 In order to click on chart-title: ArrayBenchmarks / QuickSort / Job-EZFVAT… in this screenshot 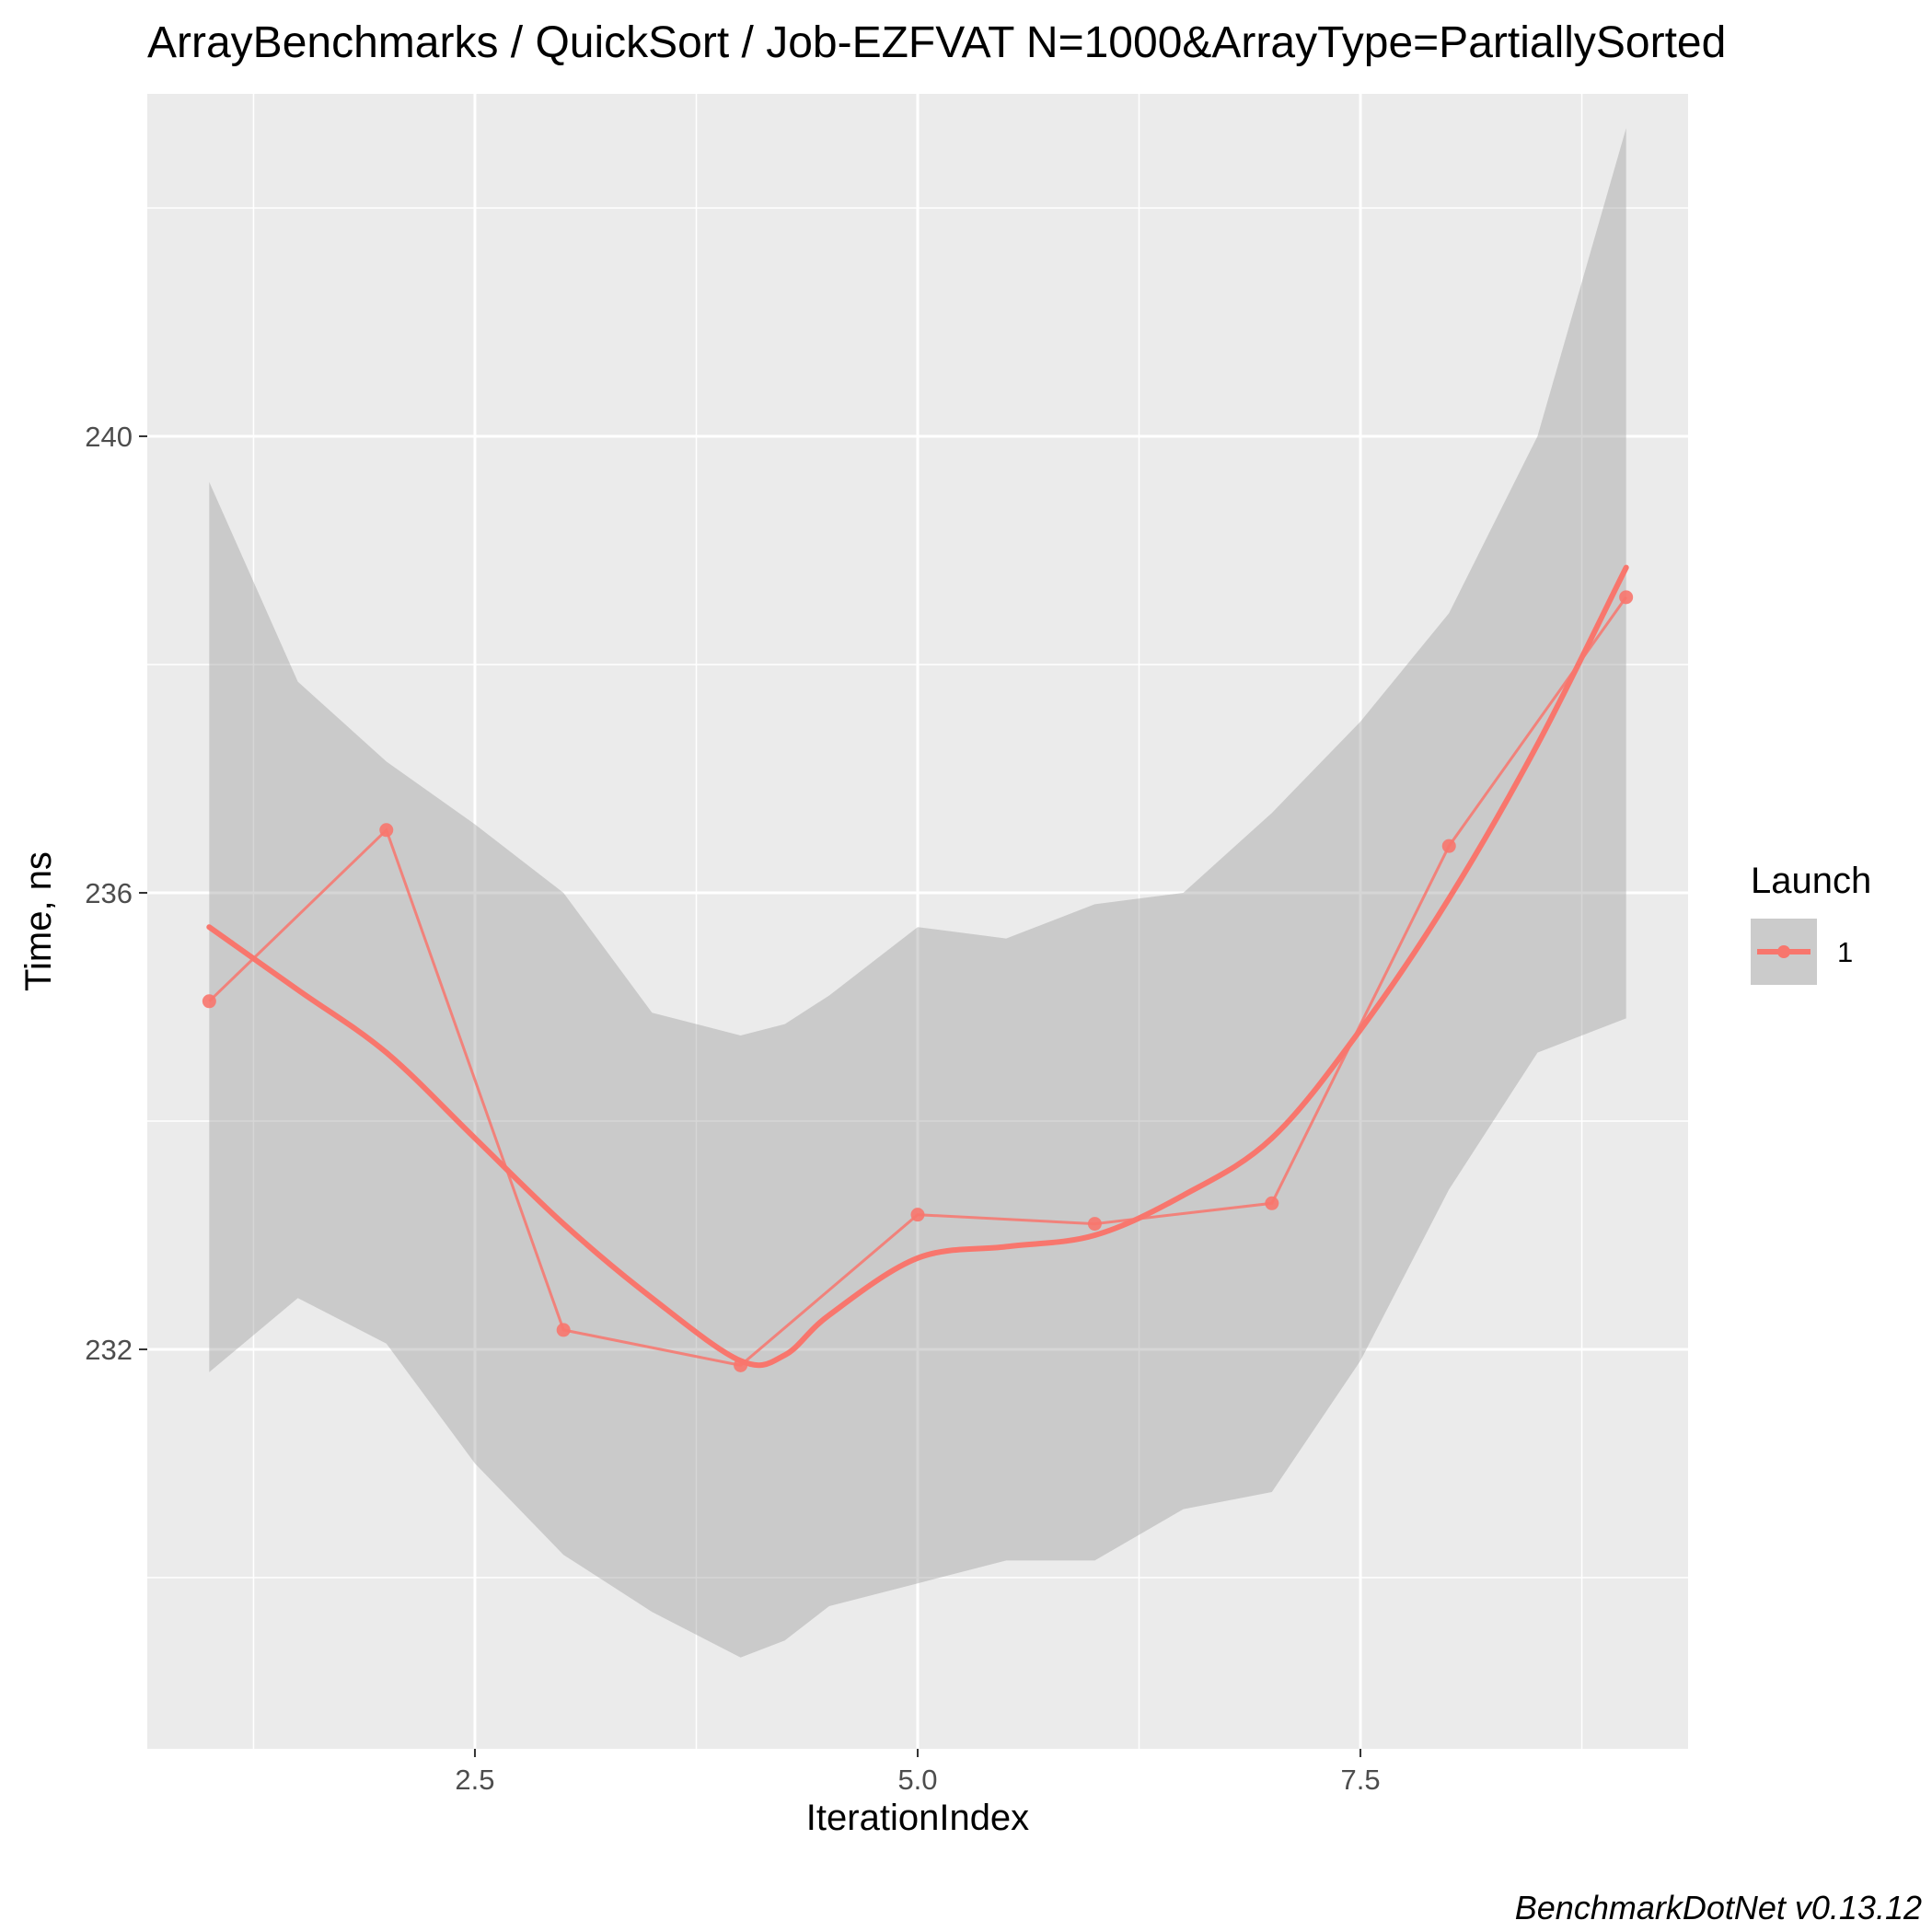, I will do `click(937, 42)`.